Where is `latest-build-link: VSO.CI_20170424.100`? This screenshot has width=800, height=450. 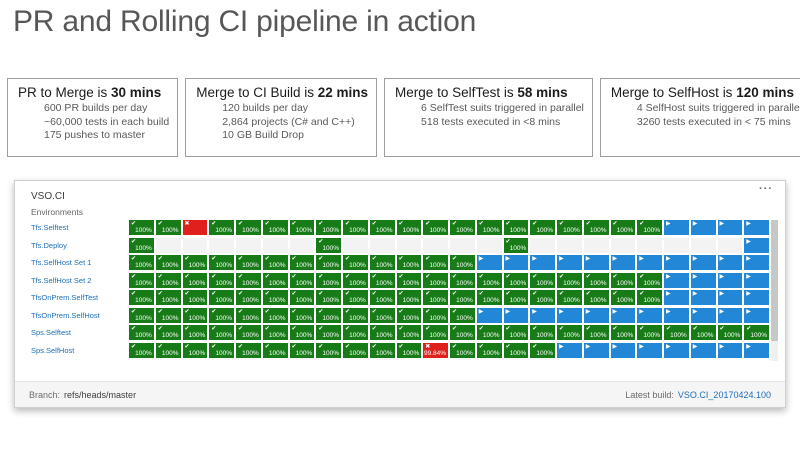 latest-build-link: VSO.CI_20170424.100 is located at coordinates (724, 394).